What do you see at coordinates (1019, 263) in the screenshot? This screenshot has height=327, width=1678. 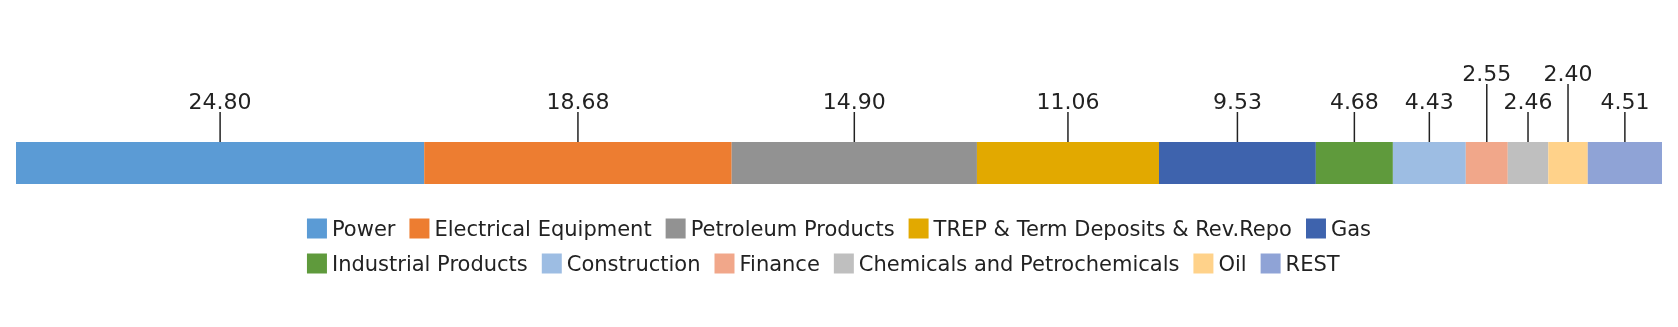 I see `legend-label: Chemicals and Petrochemicals` at bounding box center [1019, 263].